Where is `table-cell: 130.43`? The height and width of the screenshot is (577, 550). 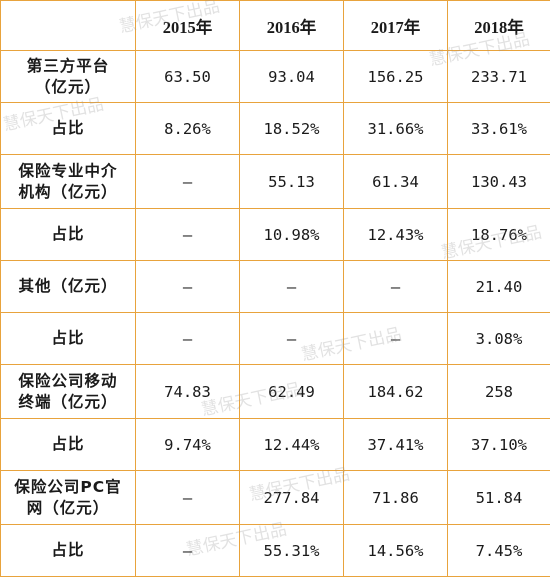 table-cell: 130.43 is located at coordinates (499, 182).